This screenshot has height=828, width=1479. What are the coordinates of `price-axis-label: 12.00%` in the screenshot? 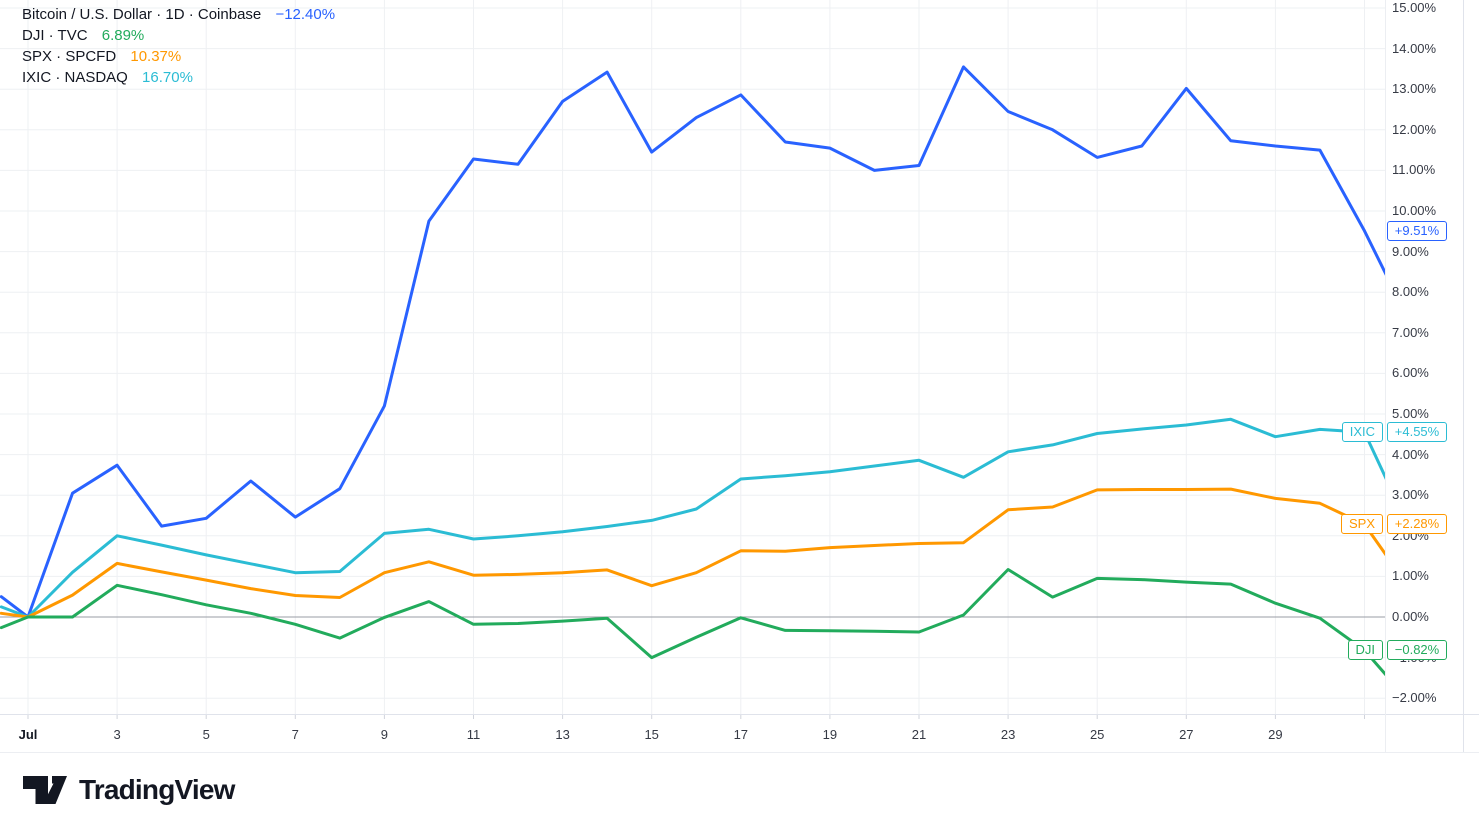 It's located at (1414, 129).